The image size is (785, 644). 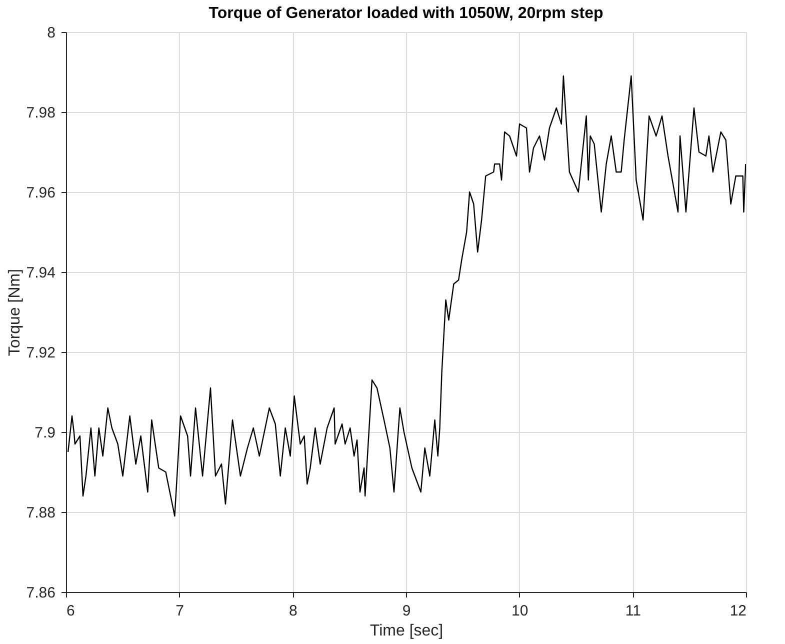 What do you see at coordinates (45, 433) in the screenshot?
I see `y-tick-label: 7.9` at bounding box center [45, 433].